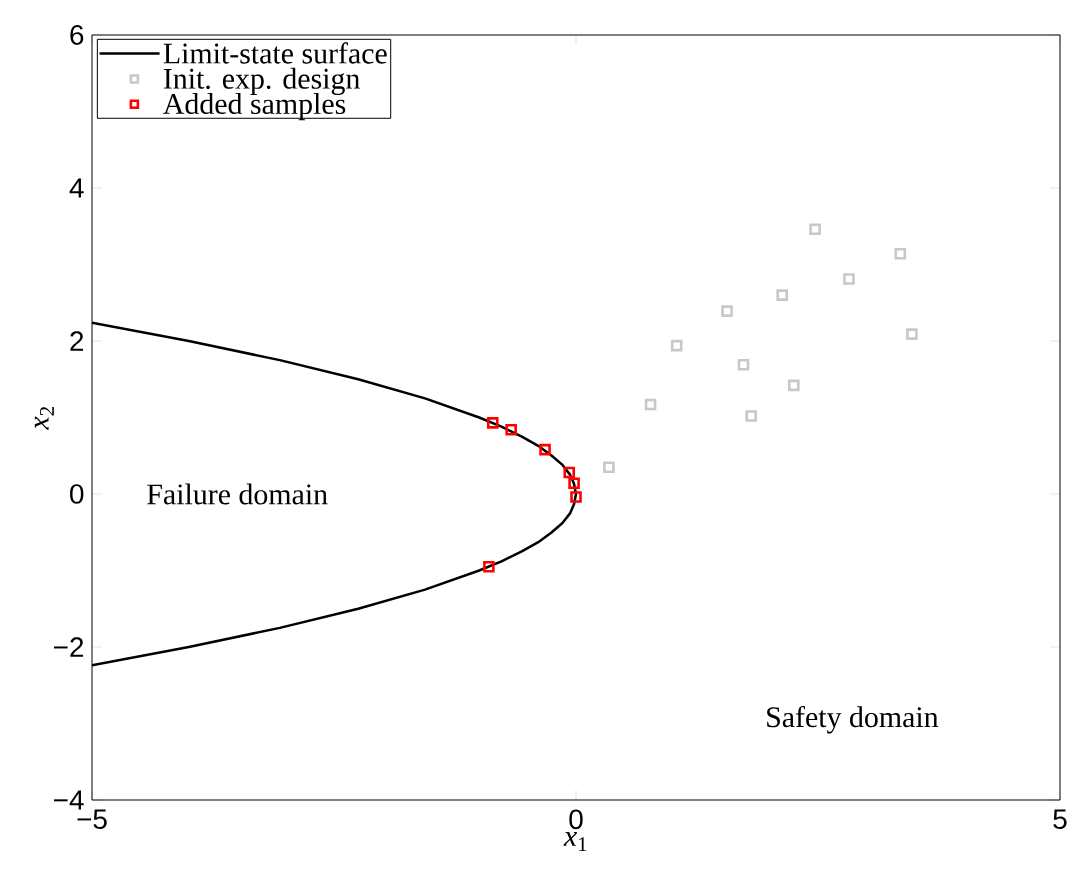 This screenshot has width=1082, height=884. What do you see at coordinates (92, 819) in the screenshot?
I see `x-tick-label: −5` at bounding box center [92, 819].